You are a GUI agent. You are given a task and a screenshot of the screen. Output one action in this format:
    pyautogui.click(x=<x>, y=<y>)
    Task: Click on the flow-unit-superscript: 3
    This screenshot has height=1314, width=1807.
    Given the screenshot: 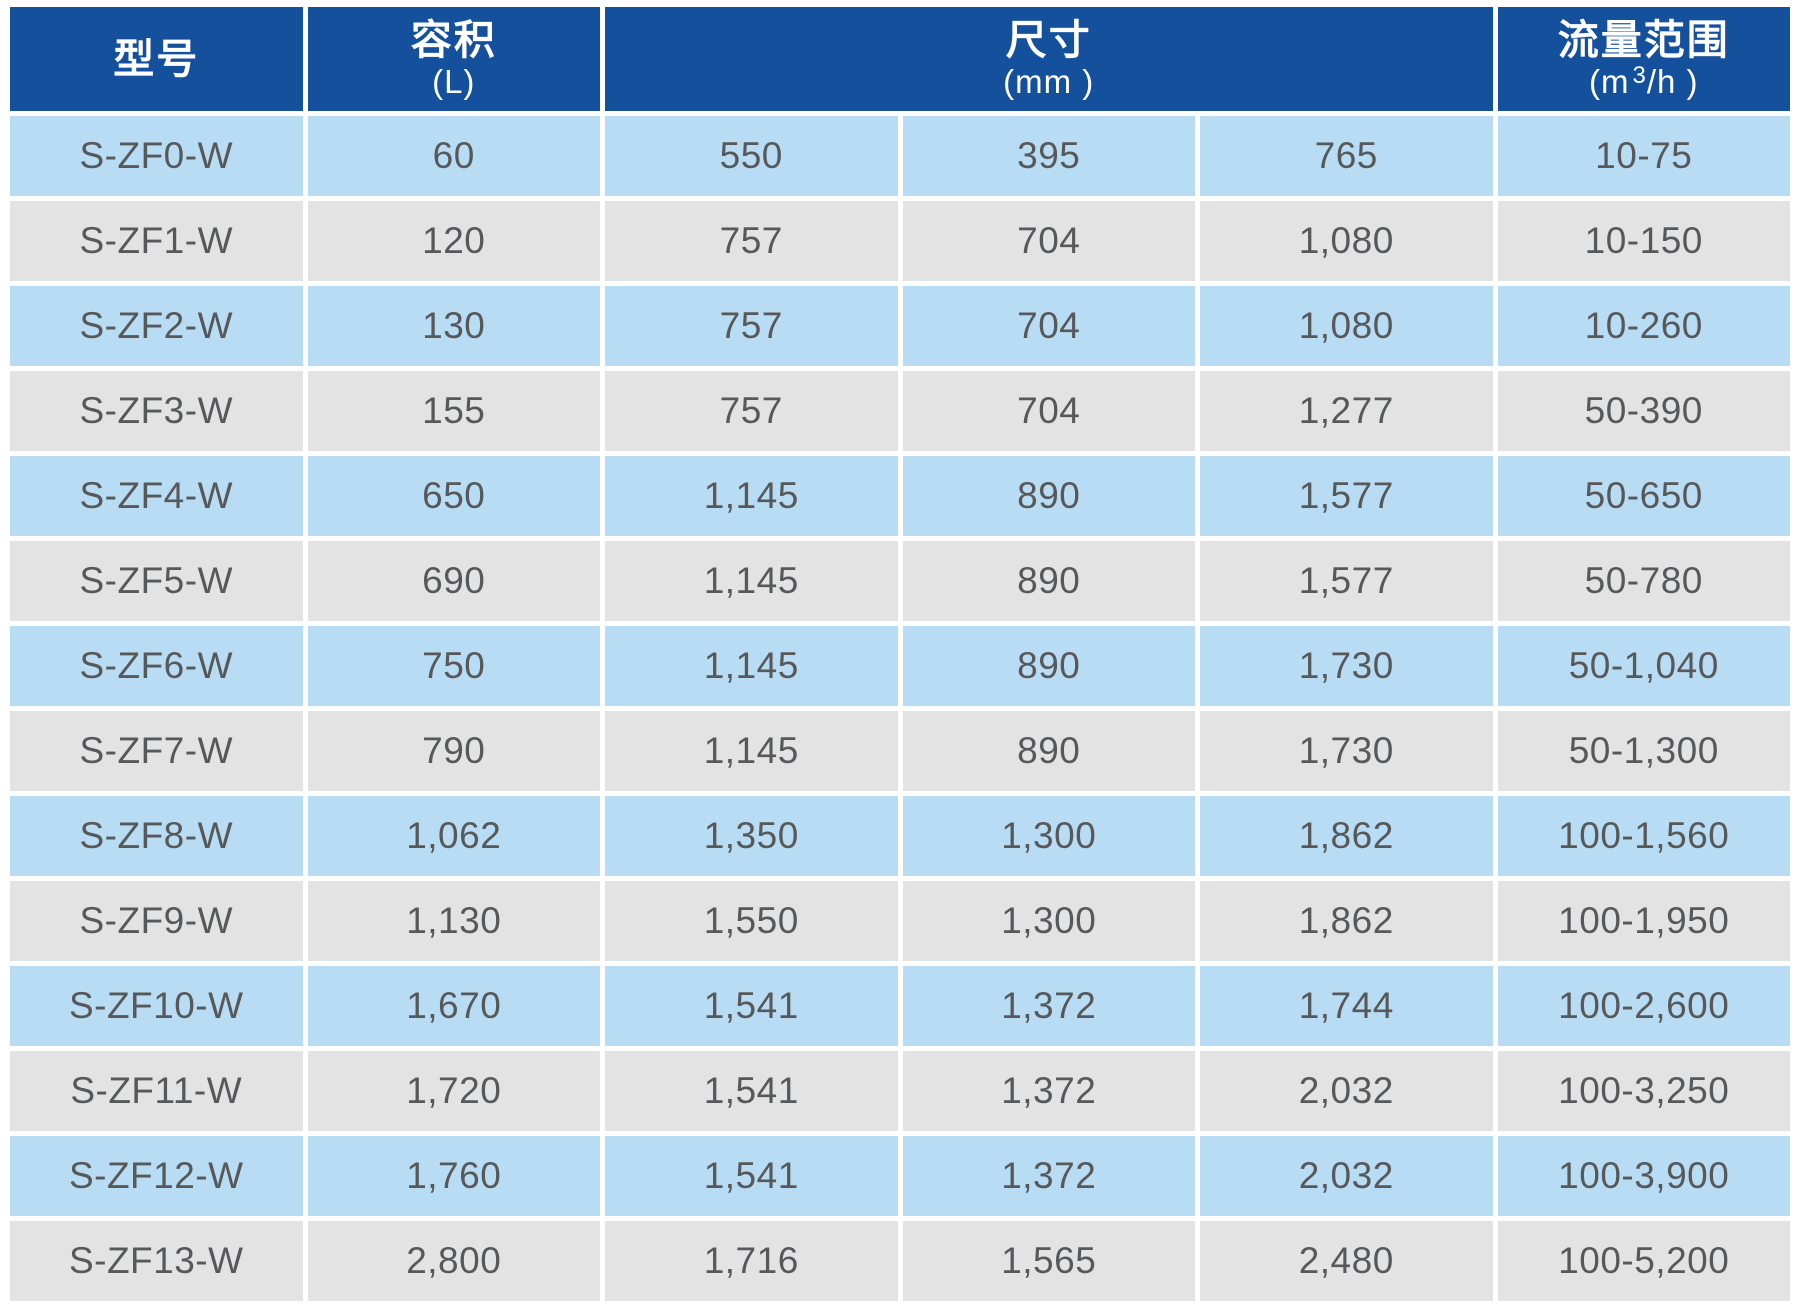 What is the action you would take?
    pyautogui.click(x=1639, y=75)
    